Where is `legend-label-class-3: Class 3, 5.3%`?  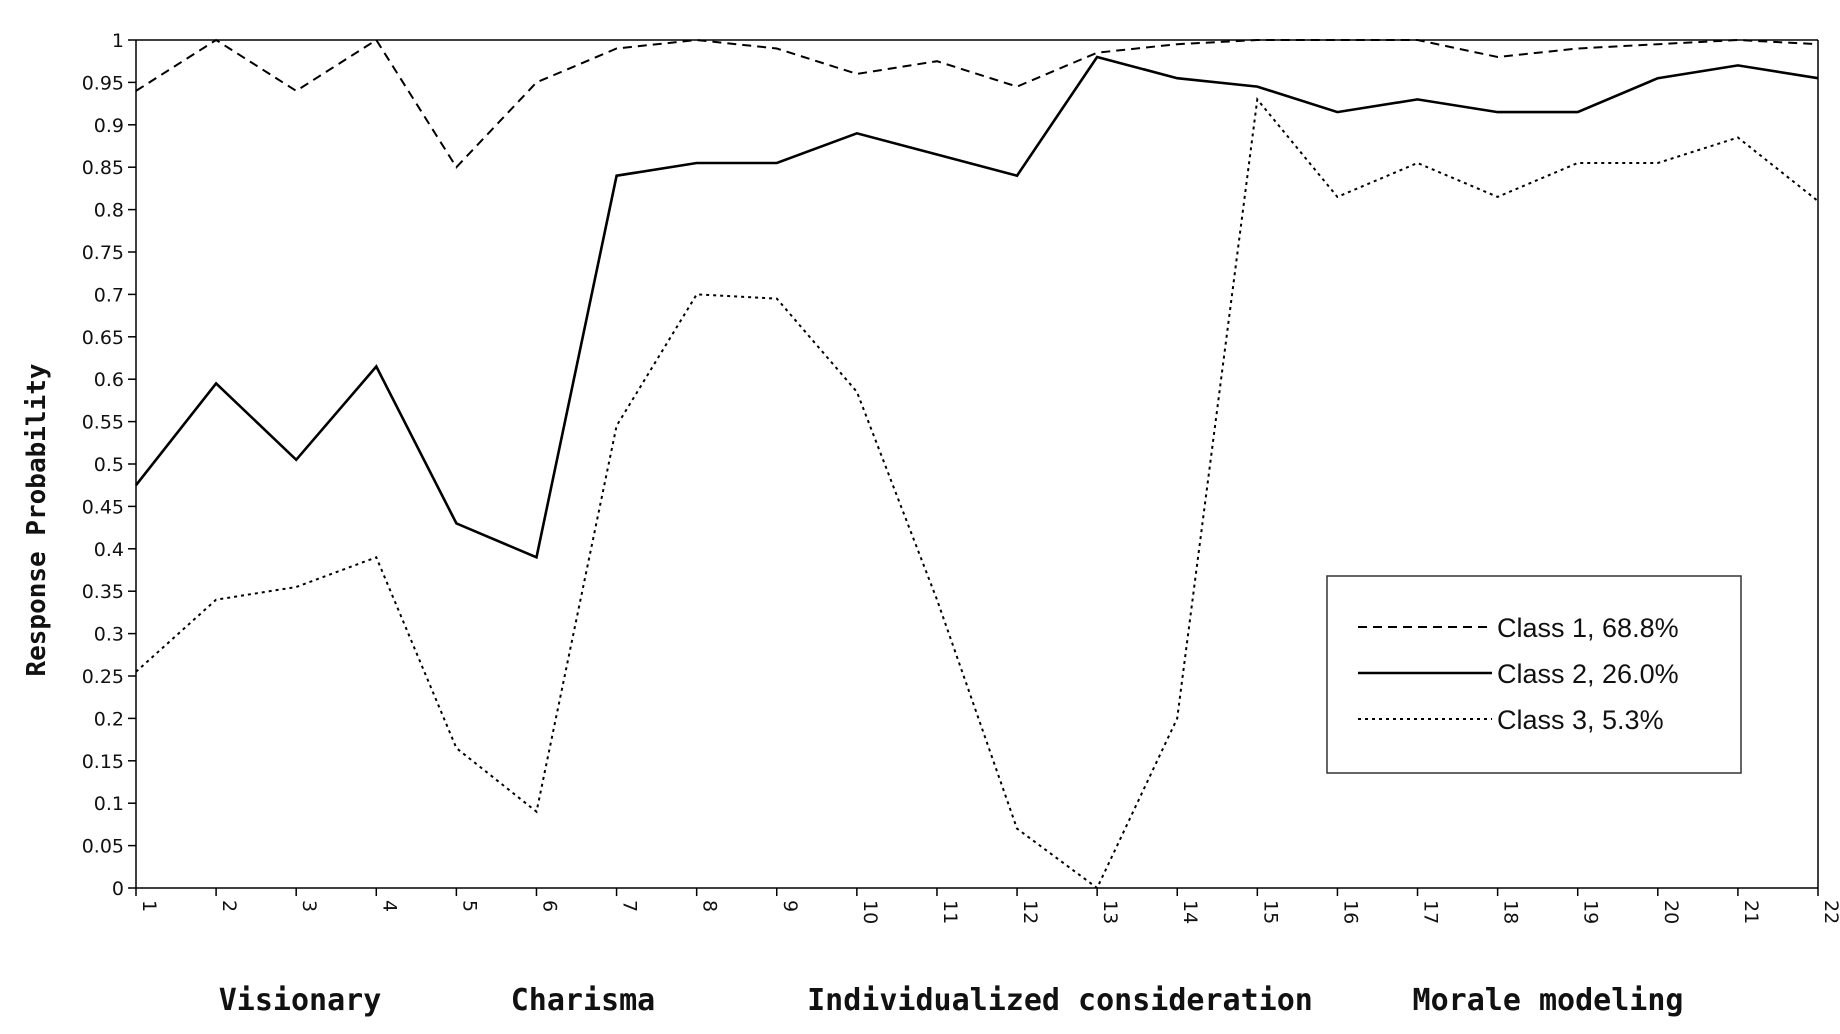 legend-label-class-3: Class 3, 5.3% is located at coordinates (1580, 720).